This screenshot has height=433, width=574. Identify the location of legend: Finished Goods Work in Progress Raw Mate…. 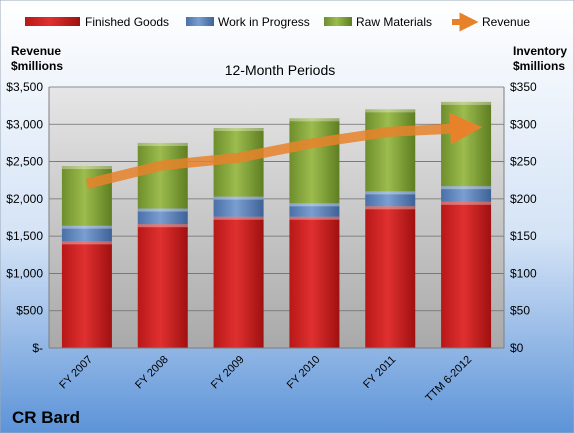
(277, 22).